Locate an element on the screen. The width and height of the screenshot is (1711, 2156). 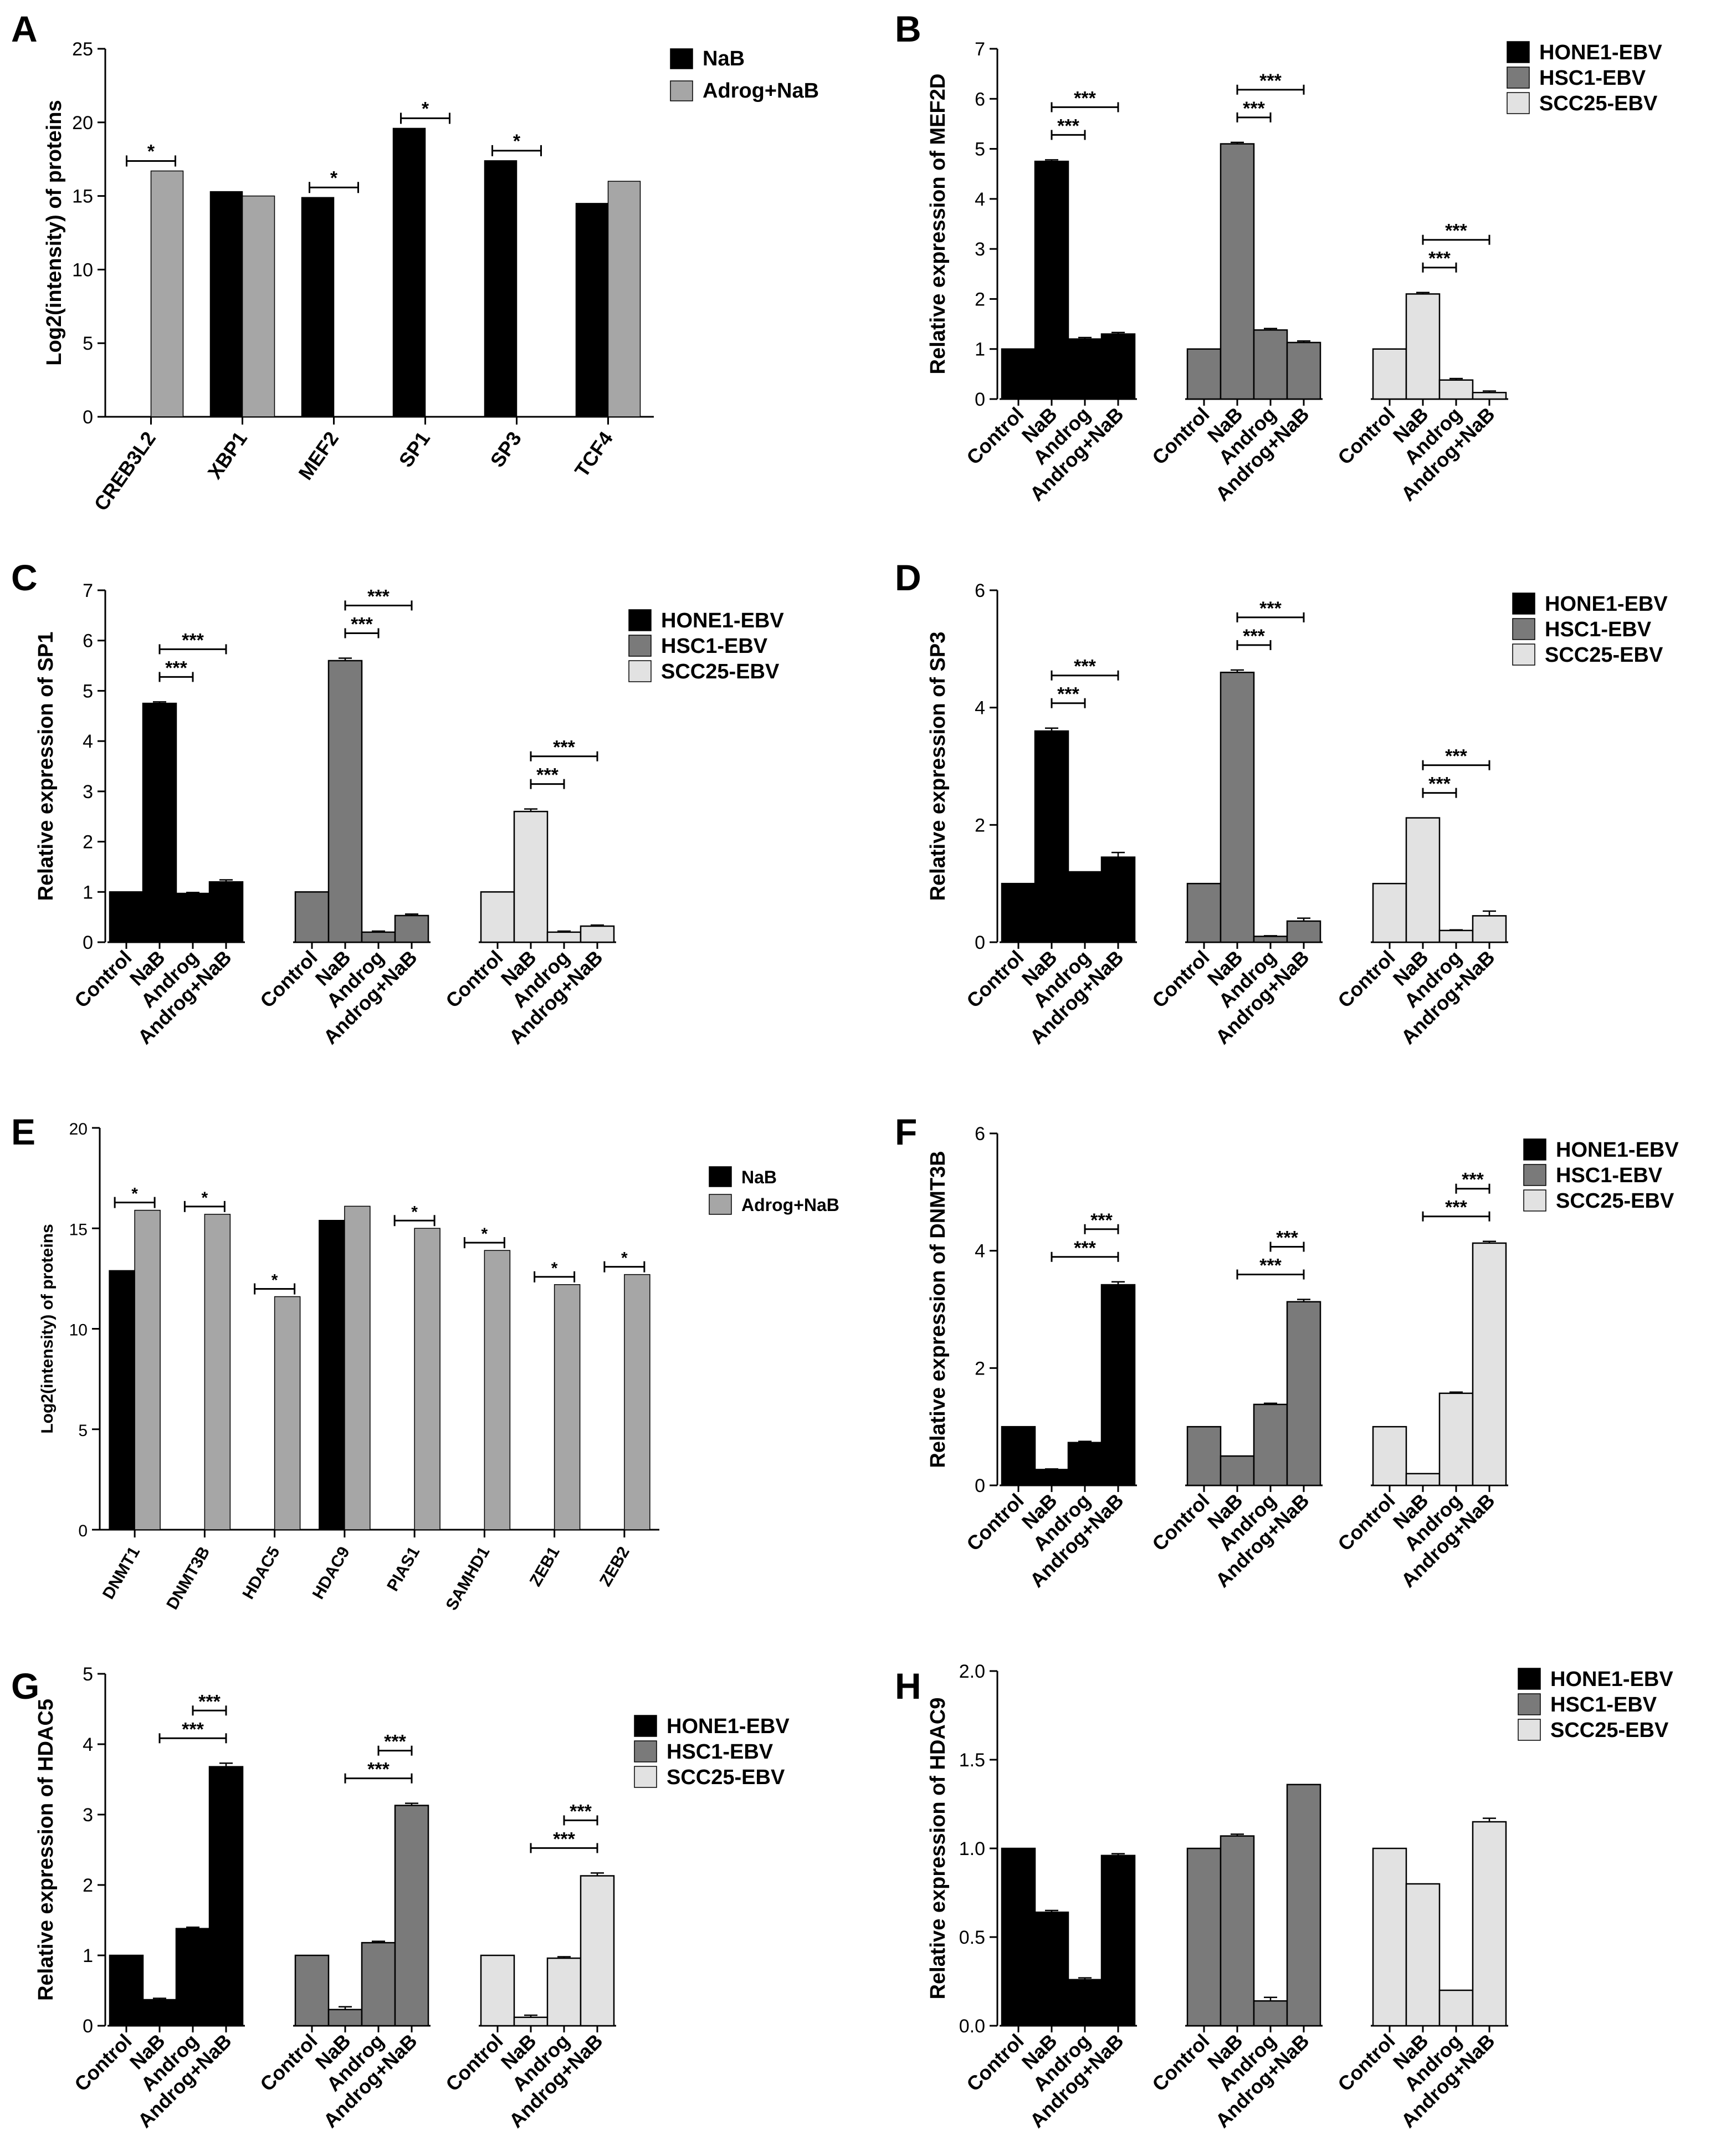
y-tick-label: 1.5 is located at coordinates (972, 1760).